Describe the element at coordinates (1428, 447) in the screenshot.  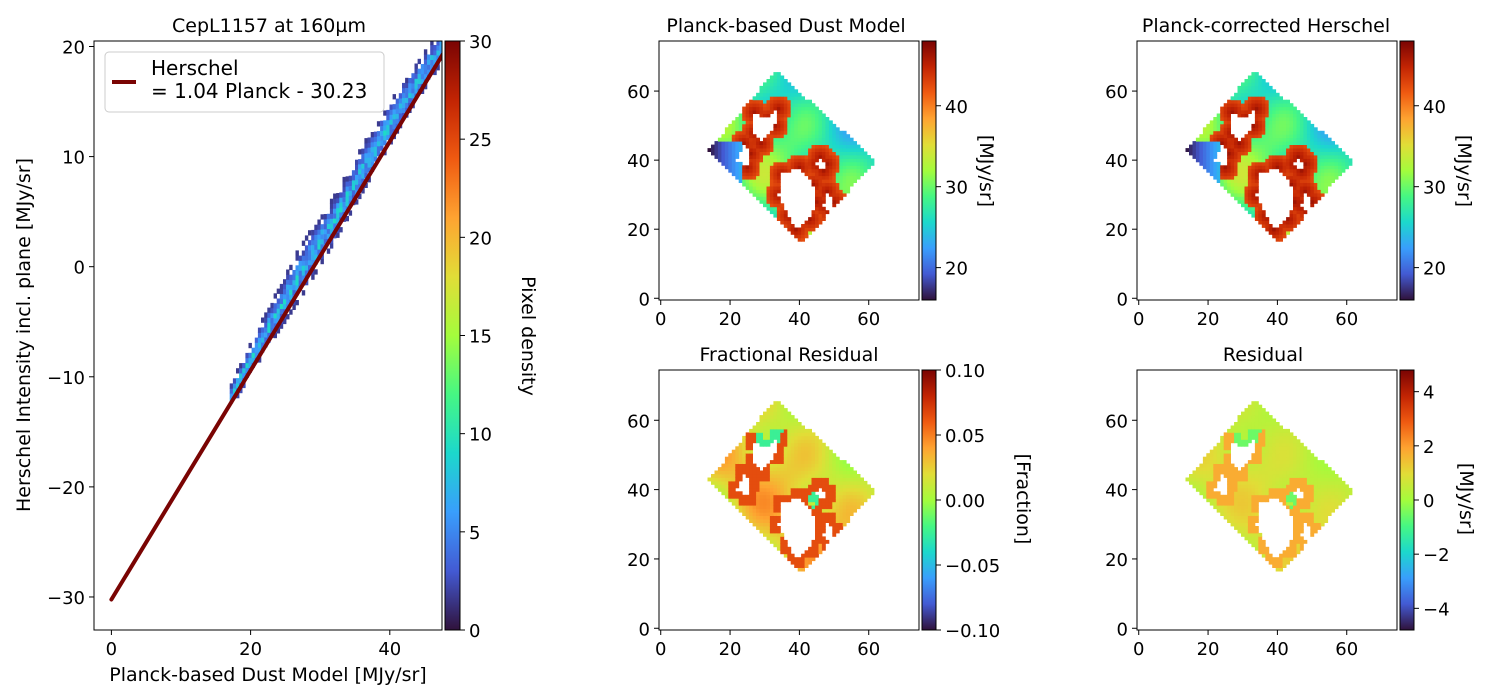
I see `residual-colorbar-tick-label: 2` at that location.